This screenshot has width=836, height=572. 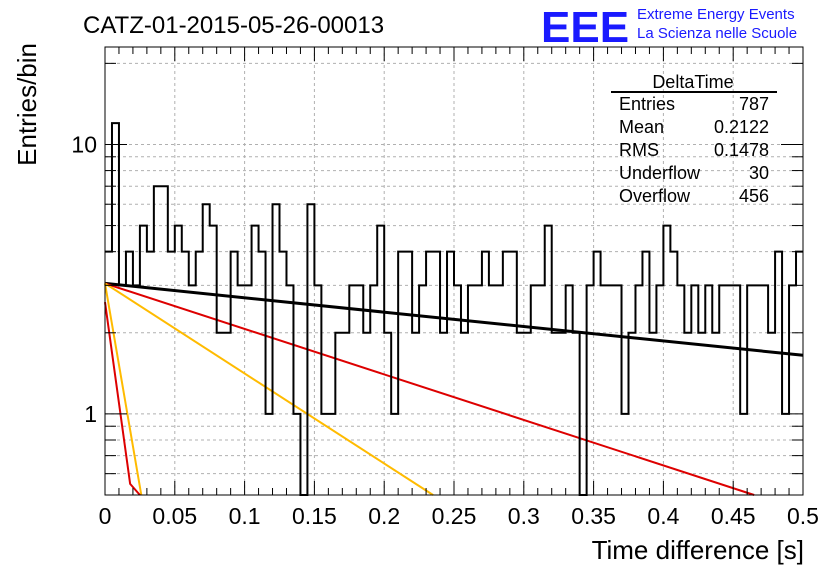 What do you see at coordinates (454, 319) in the screenshot?
I see `fit-curve-black` at bounding box center [454, 319].